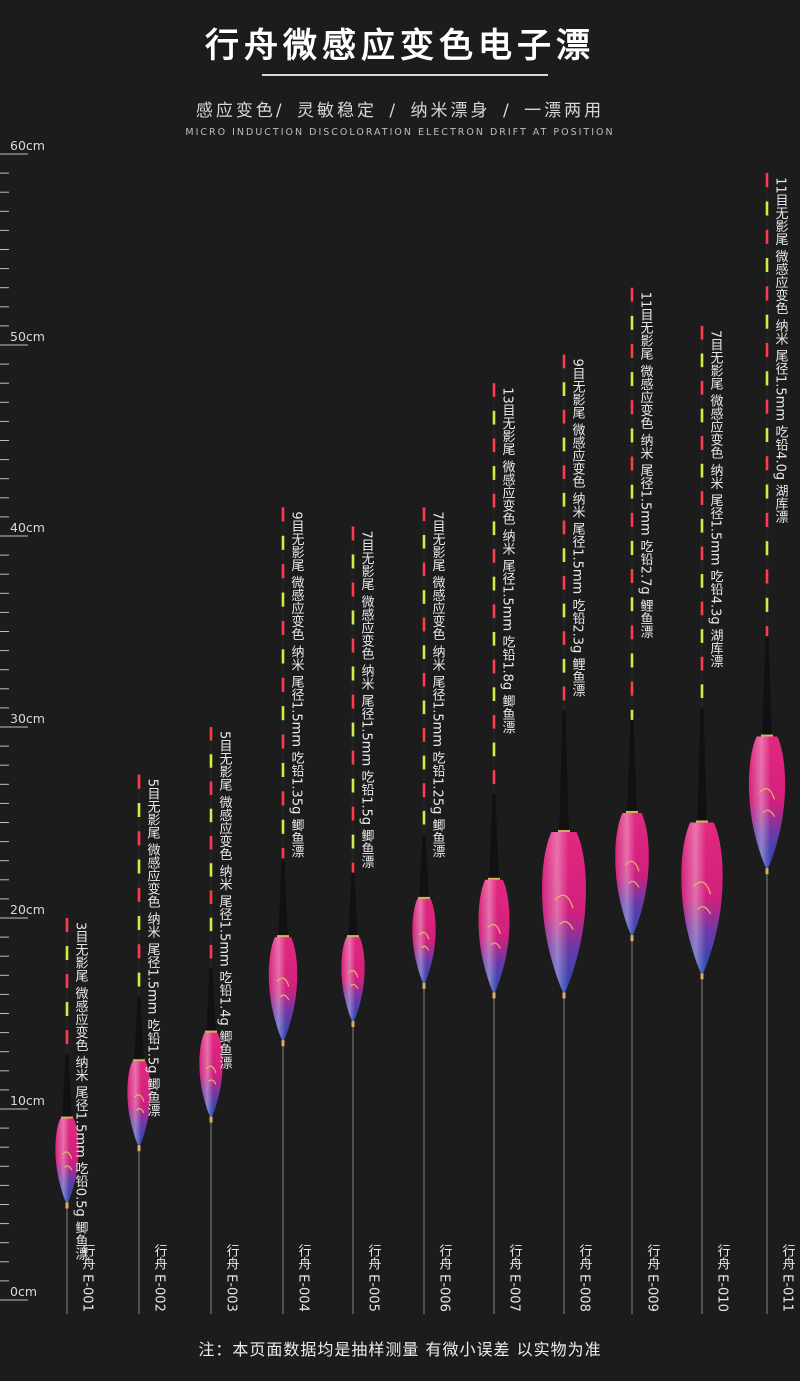 This screenshot has width=800, height=1381. I want to click on float-bottom-cap, so click(139, 1148).